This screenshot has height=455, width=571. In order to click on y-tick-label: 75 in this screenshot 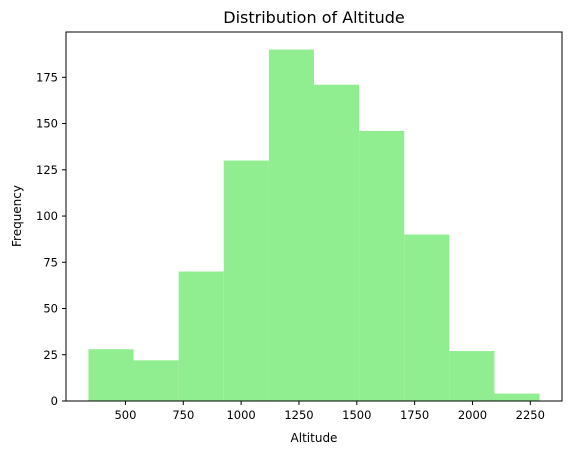, I will do `click(50, 262)`.